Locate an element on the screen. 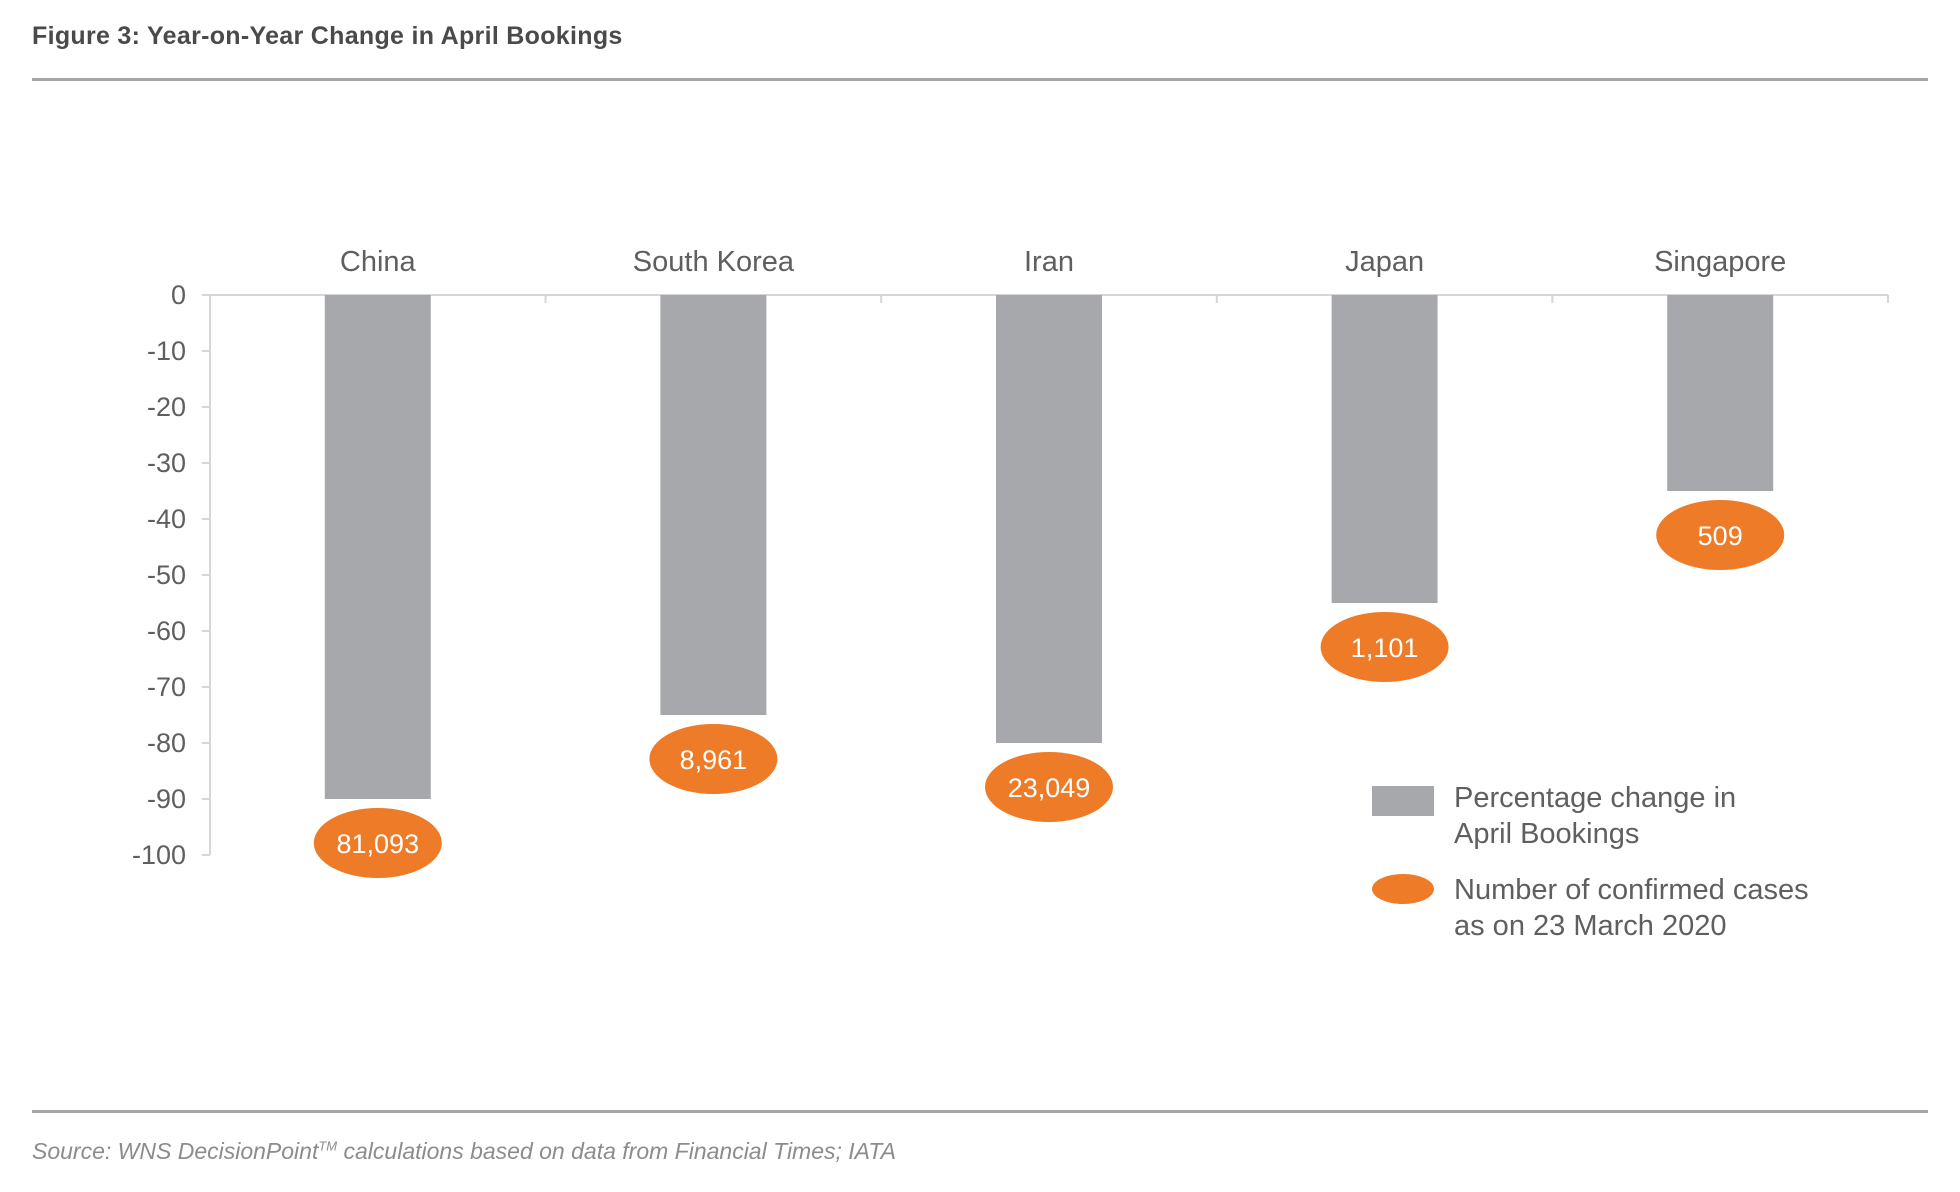 The height and width of the screenshot is (1192, 1960). top-divider is located at coordinates (980, 79).